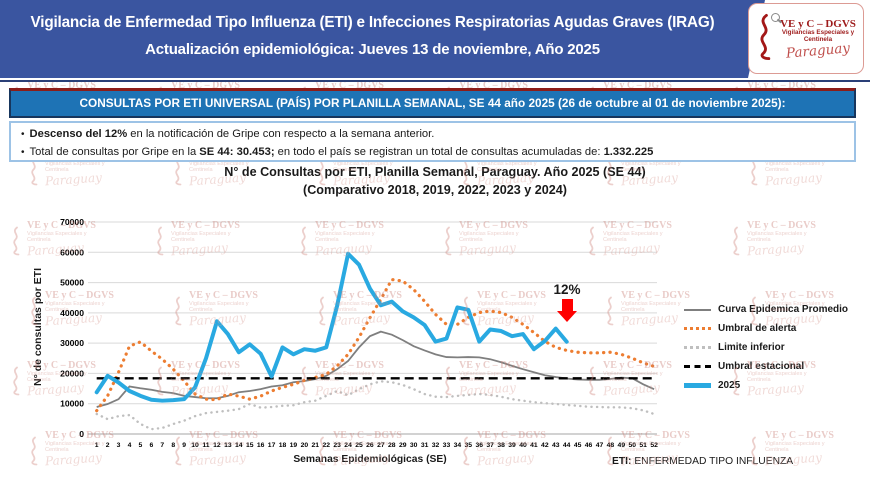  What do you see at coordinates (370, 459) in the screenshot?
I see `x-axis-label: Semanas Epidemiológicas (SE)` at bounding box center [370, 459].